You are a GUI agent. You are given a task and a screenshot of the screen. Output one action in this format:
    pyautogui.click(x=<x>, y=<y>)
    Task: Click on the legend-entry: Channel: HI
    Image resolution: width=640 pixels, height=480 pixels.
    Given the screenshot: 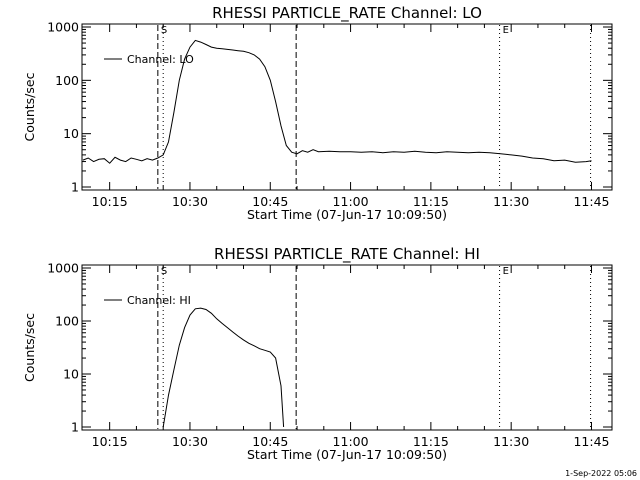 What is the action you would take?
    pyautogui.click(x=159, y=300)
    